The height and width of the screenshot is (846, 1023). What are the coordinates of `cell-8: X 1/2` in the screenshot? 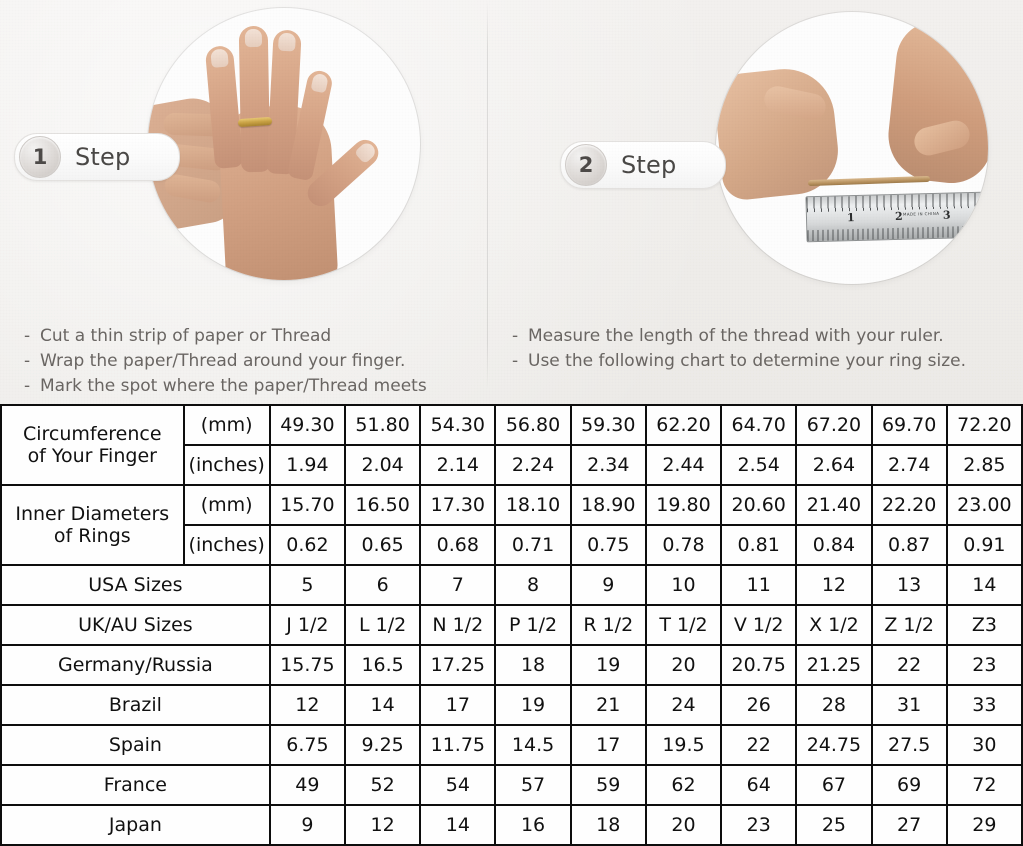 It's located at (834, 625).